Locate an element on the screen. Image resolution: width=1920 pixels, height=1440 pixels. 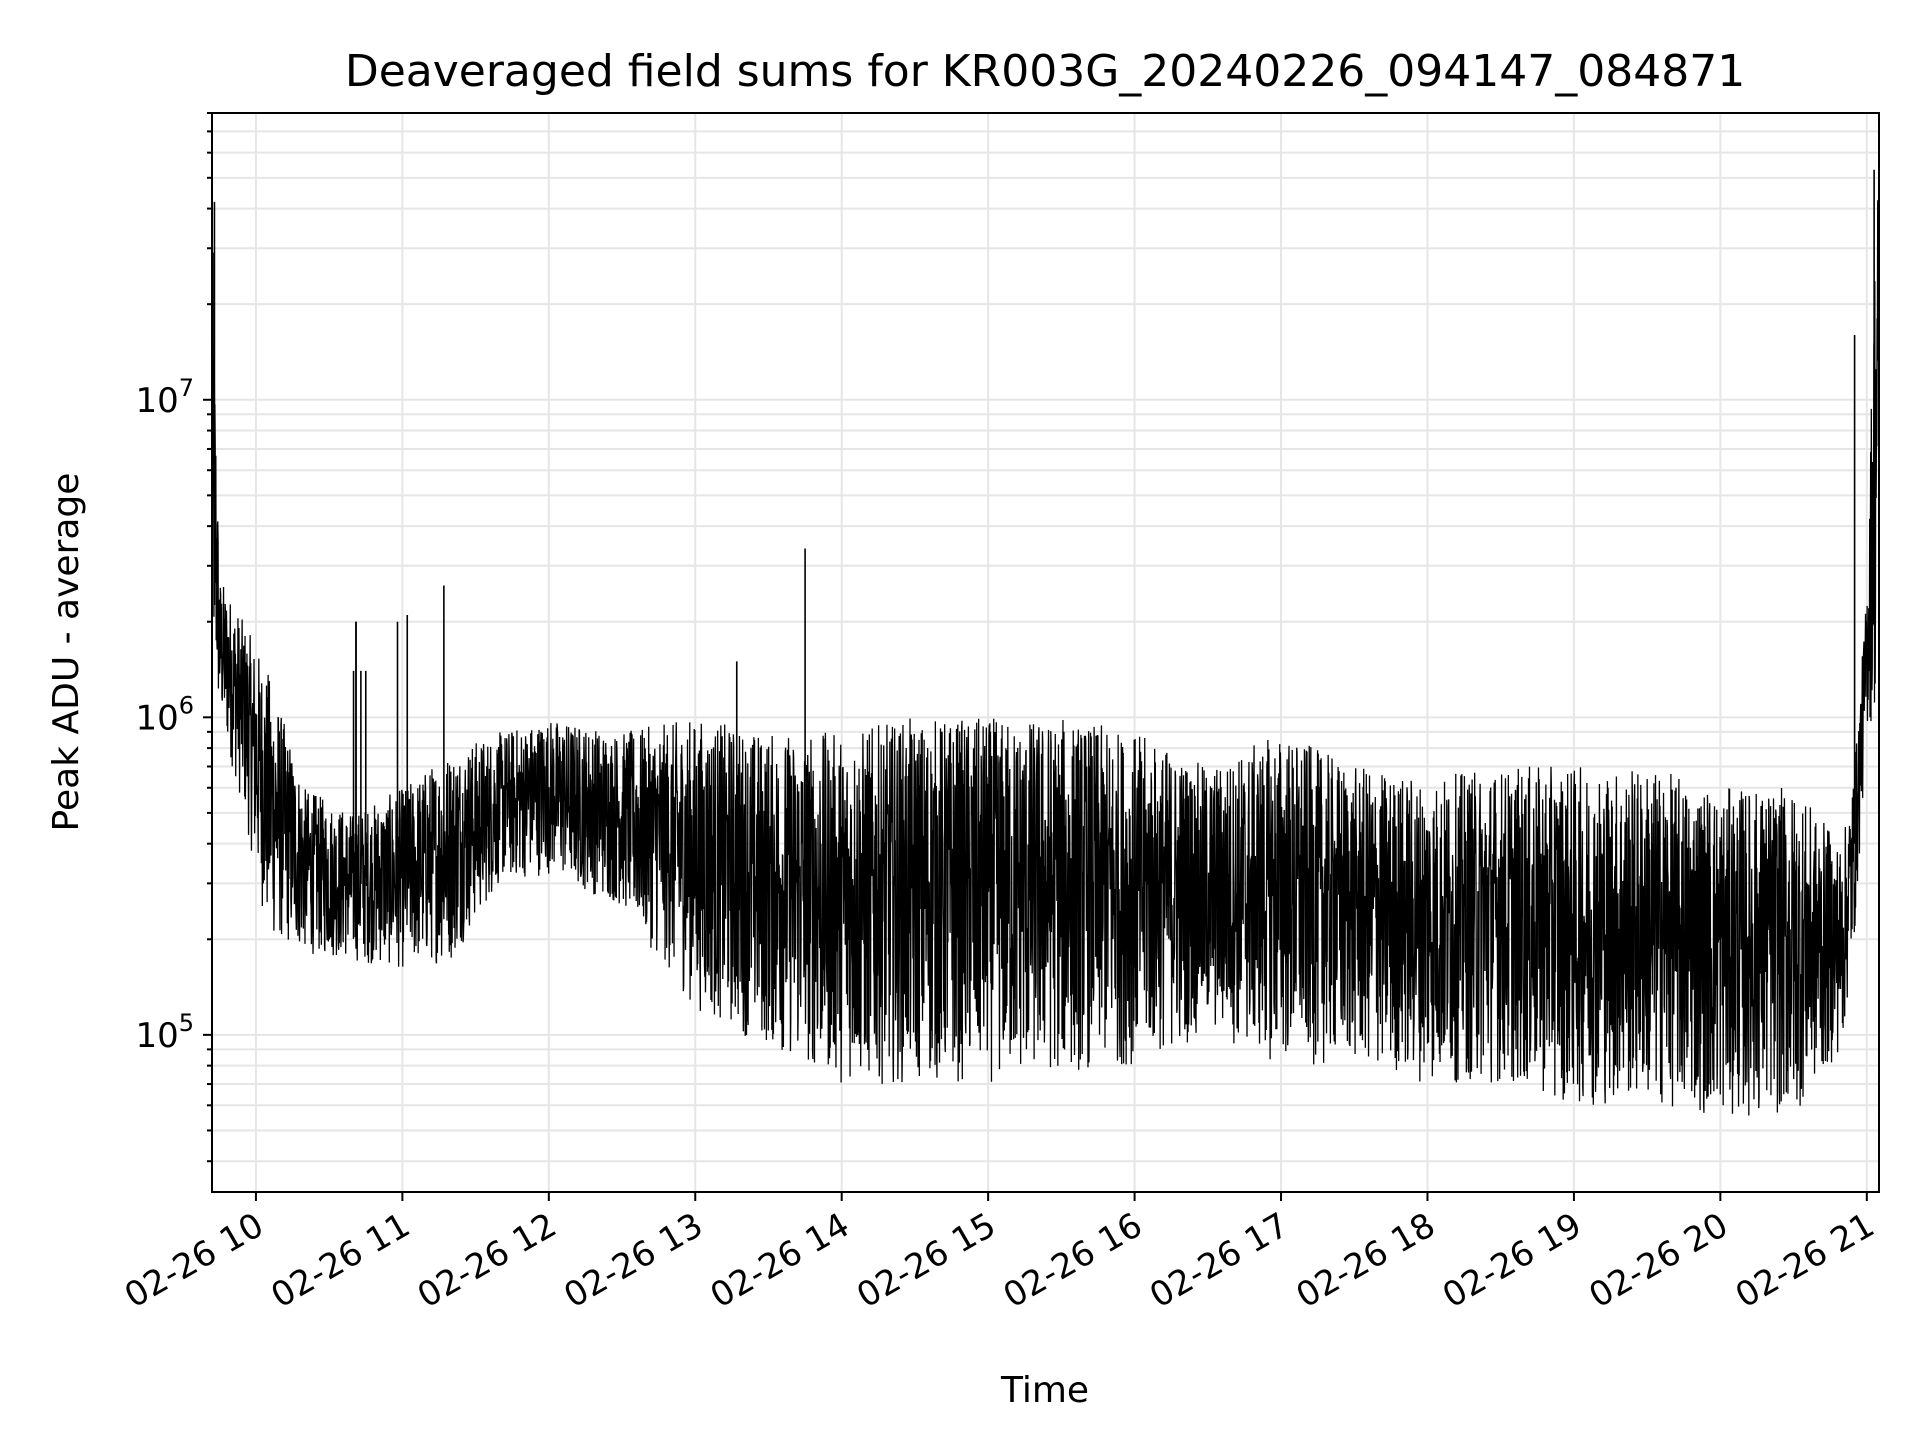
x-axis-label: Time is located at coordinates (1044, 1390).